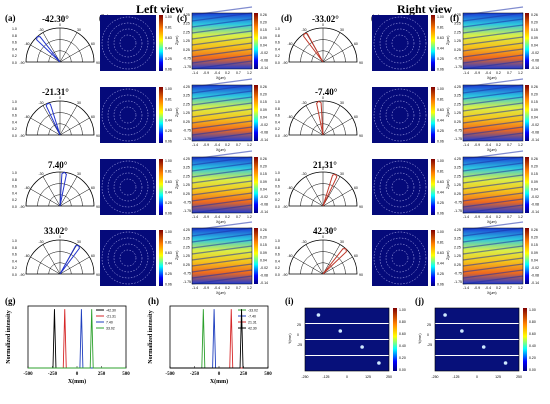 This screenshot has width=550, height=404. What do you see at coordinates (454, 18) in the screenshot?
I see `panel-label-f: (f)` at bounding box center [454, 18].